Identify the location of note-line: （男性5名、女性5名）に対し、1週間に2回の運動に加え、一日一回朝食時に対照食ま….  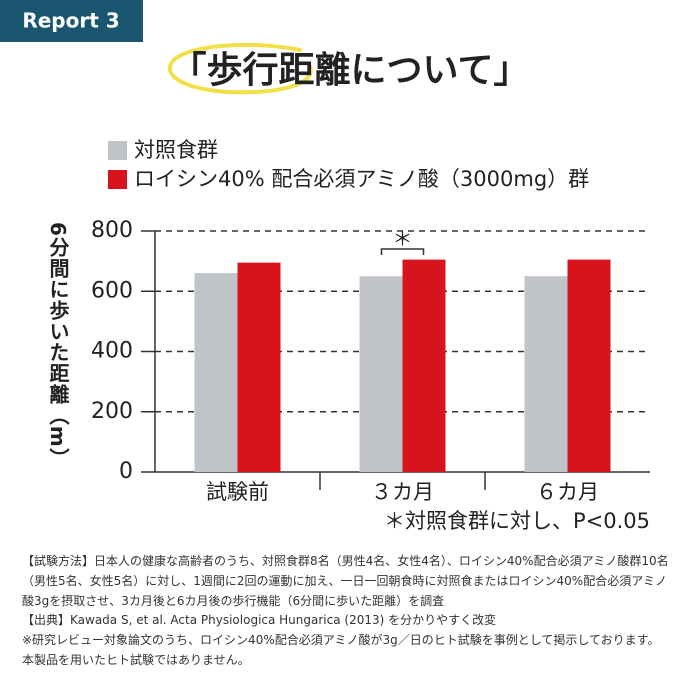
(344, 580).